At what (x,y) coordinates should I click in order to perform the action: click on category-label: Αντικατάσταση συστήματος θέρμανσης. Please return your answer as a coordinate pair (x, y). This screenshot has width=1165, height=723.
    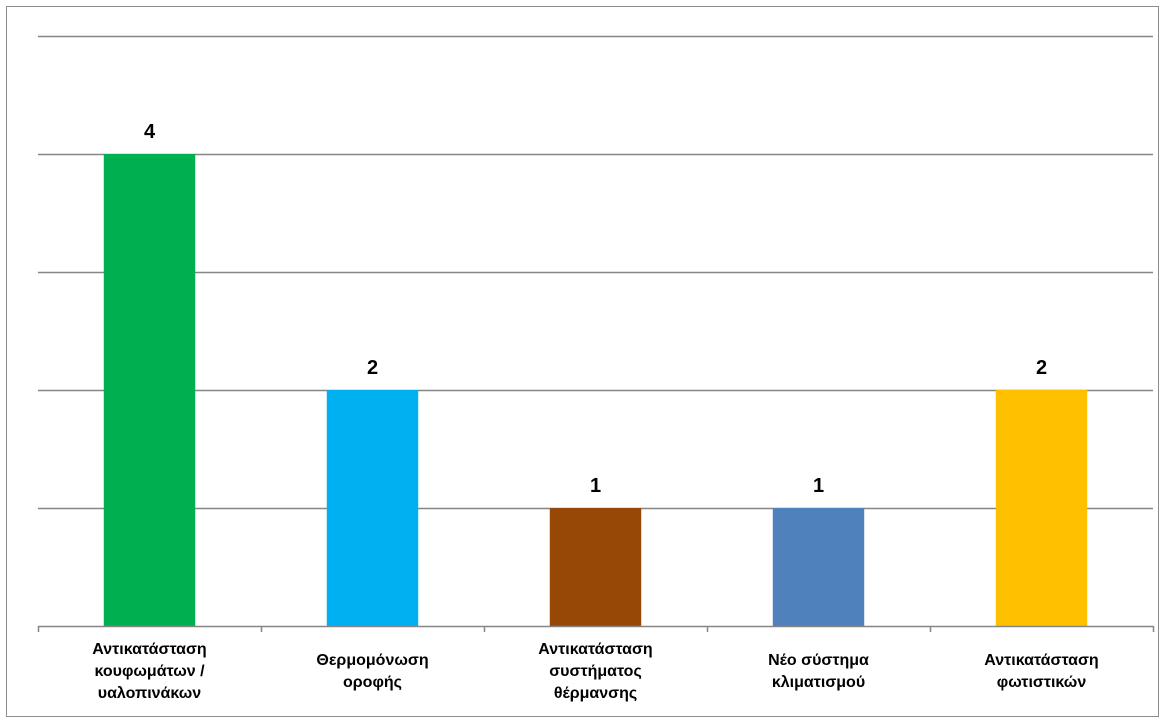
    Looking at the image, I should click on (595, 671).